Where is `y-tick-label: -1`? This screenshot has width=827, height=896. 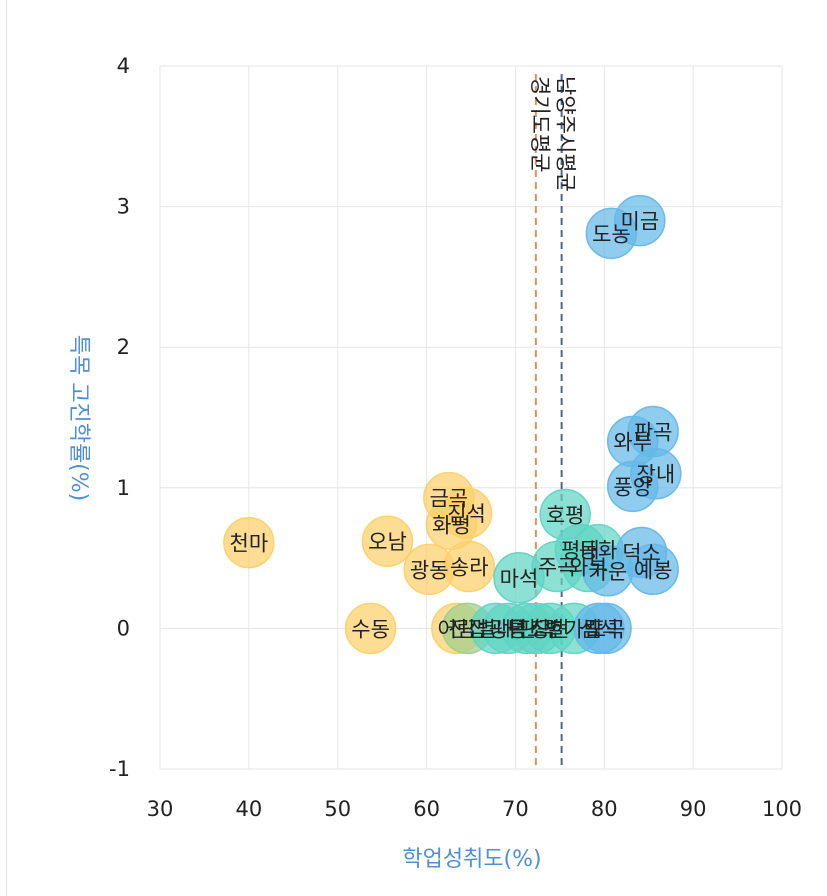 y-tick-label: -1 is located at coordinates (119, 769).